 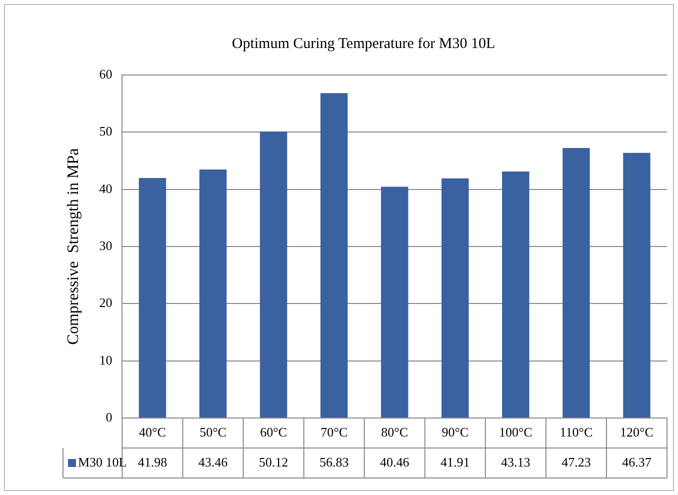 I want to click on legend-label: M30 10L, so click(x=102, y=462).